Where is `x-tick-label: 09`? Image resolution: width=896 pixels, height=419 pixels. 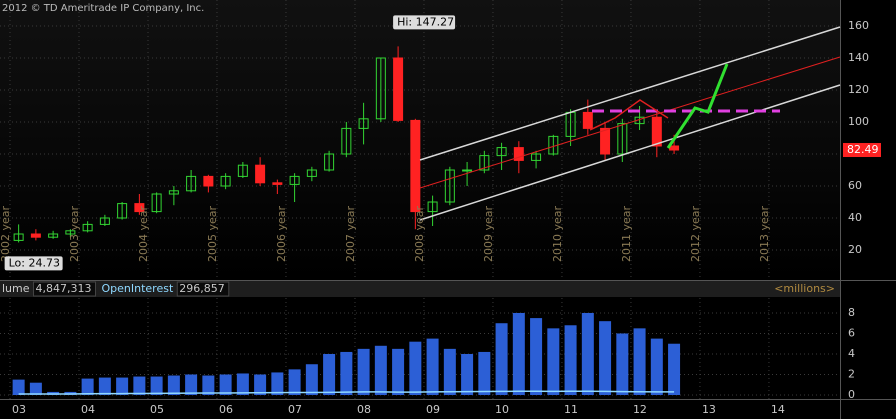 x-tick-label: 09 is located at coordinates (433, 409).